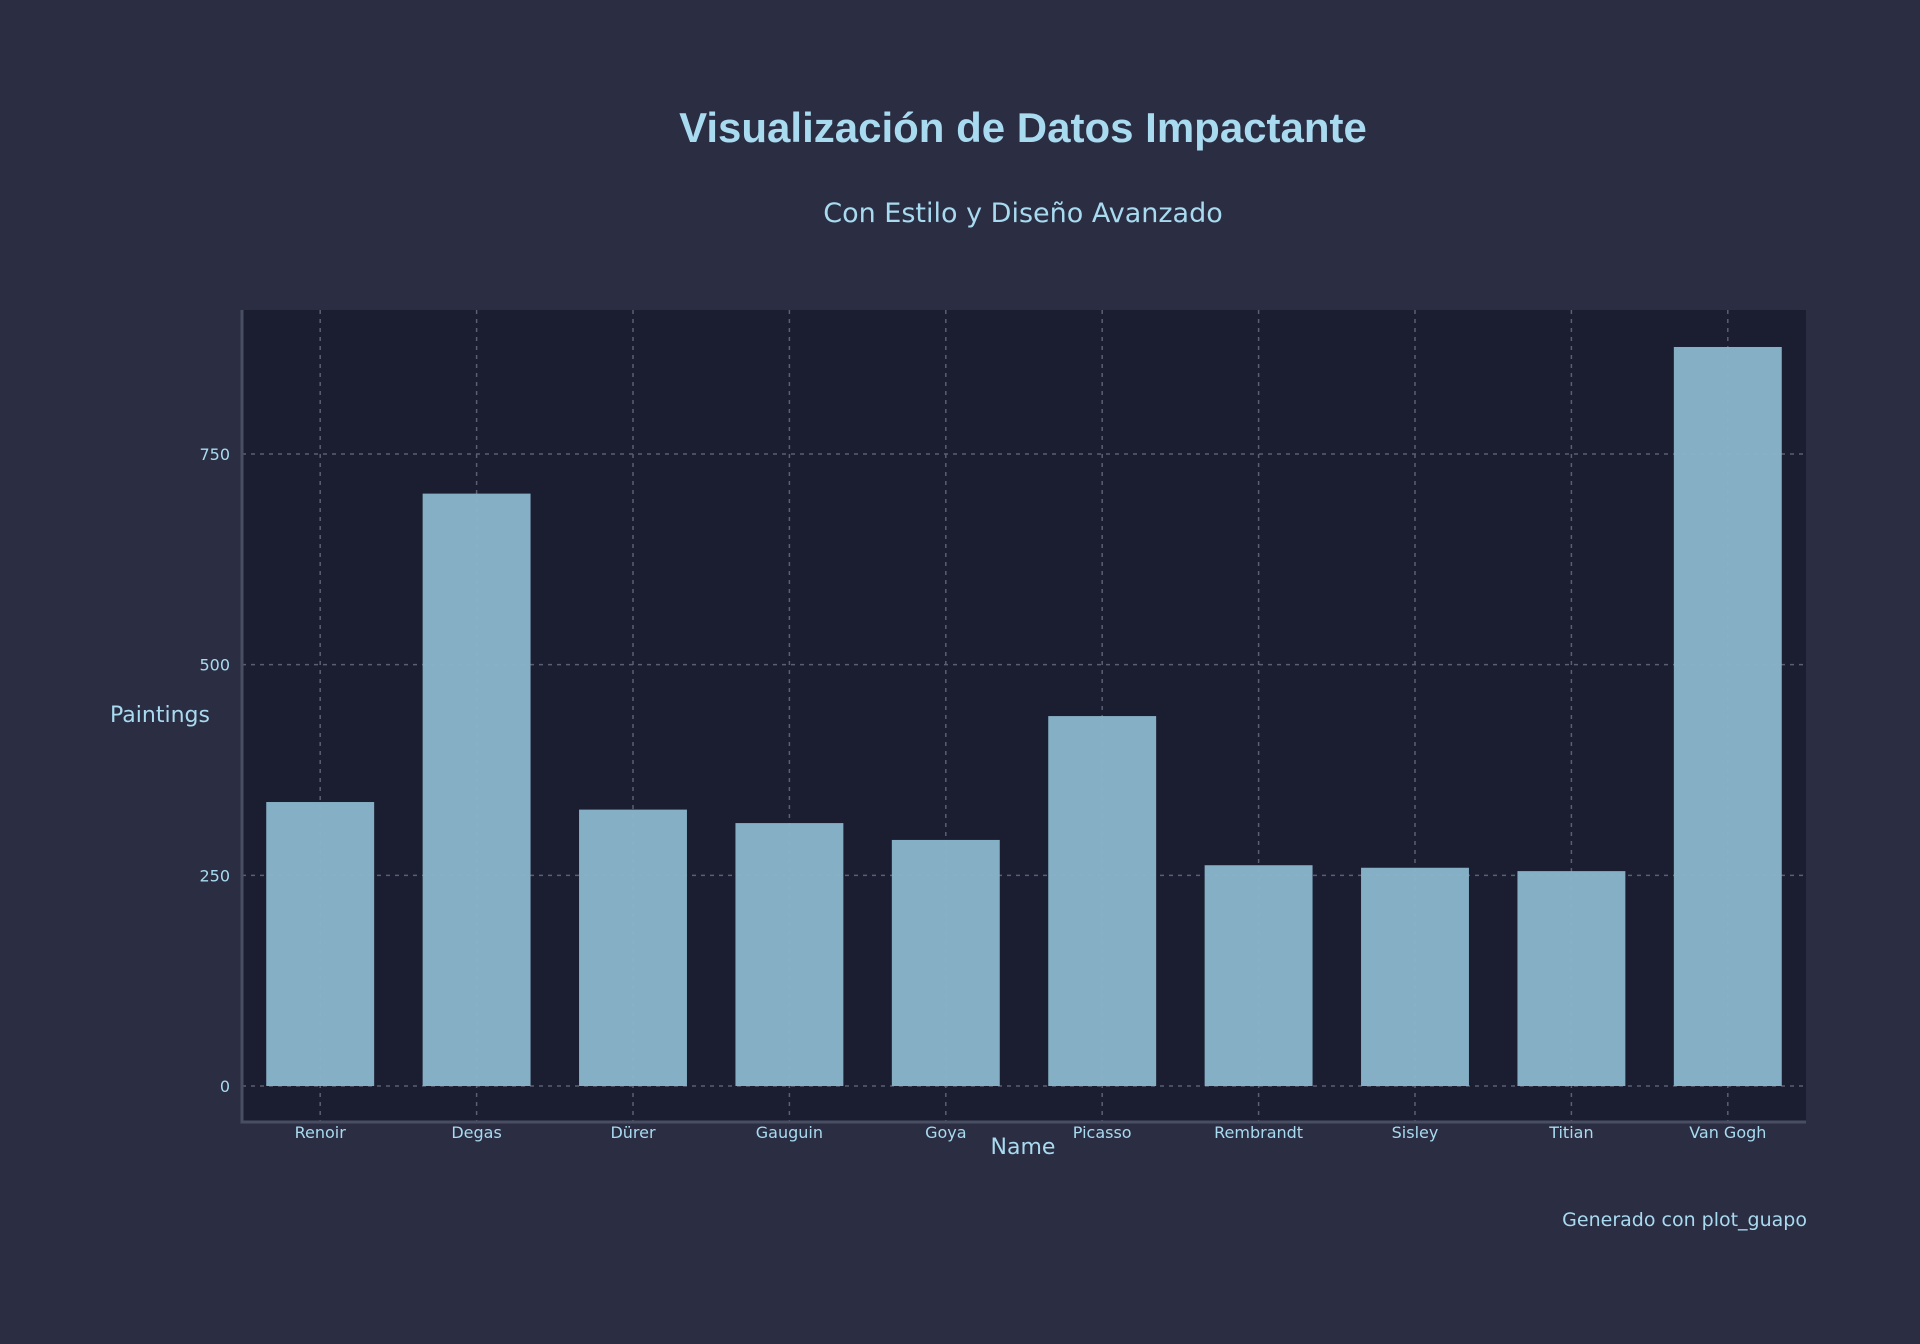  Describe the element at coordinates (1102, 901) in the screenshot. I see `bar-picasso` at that location.